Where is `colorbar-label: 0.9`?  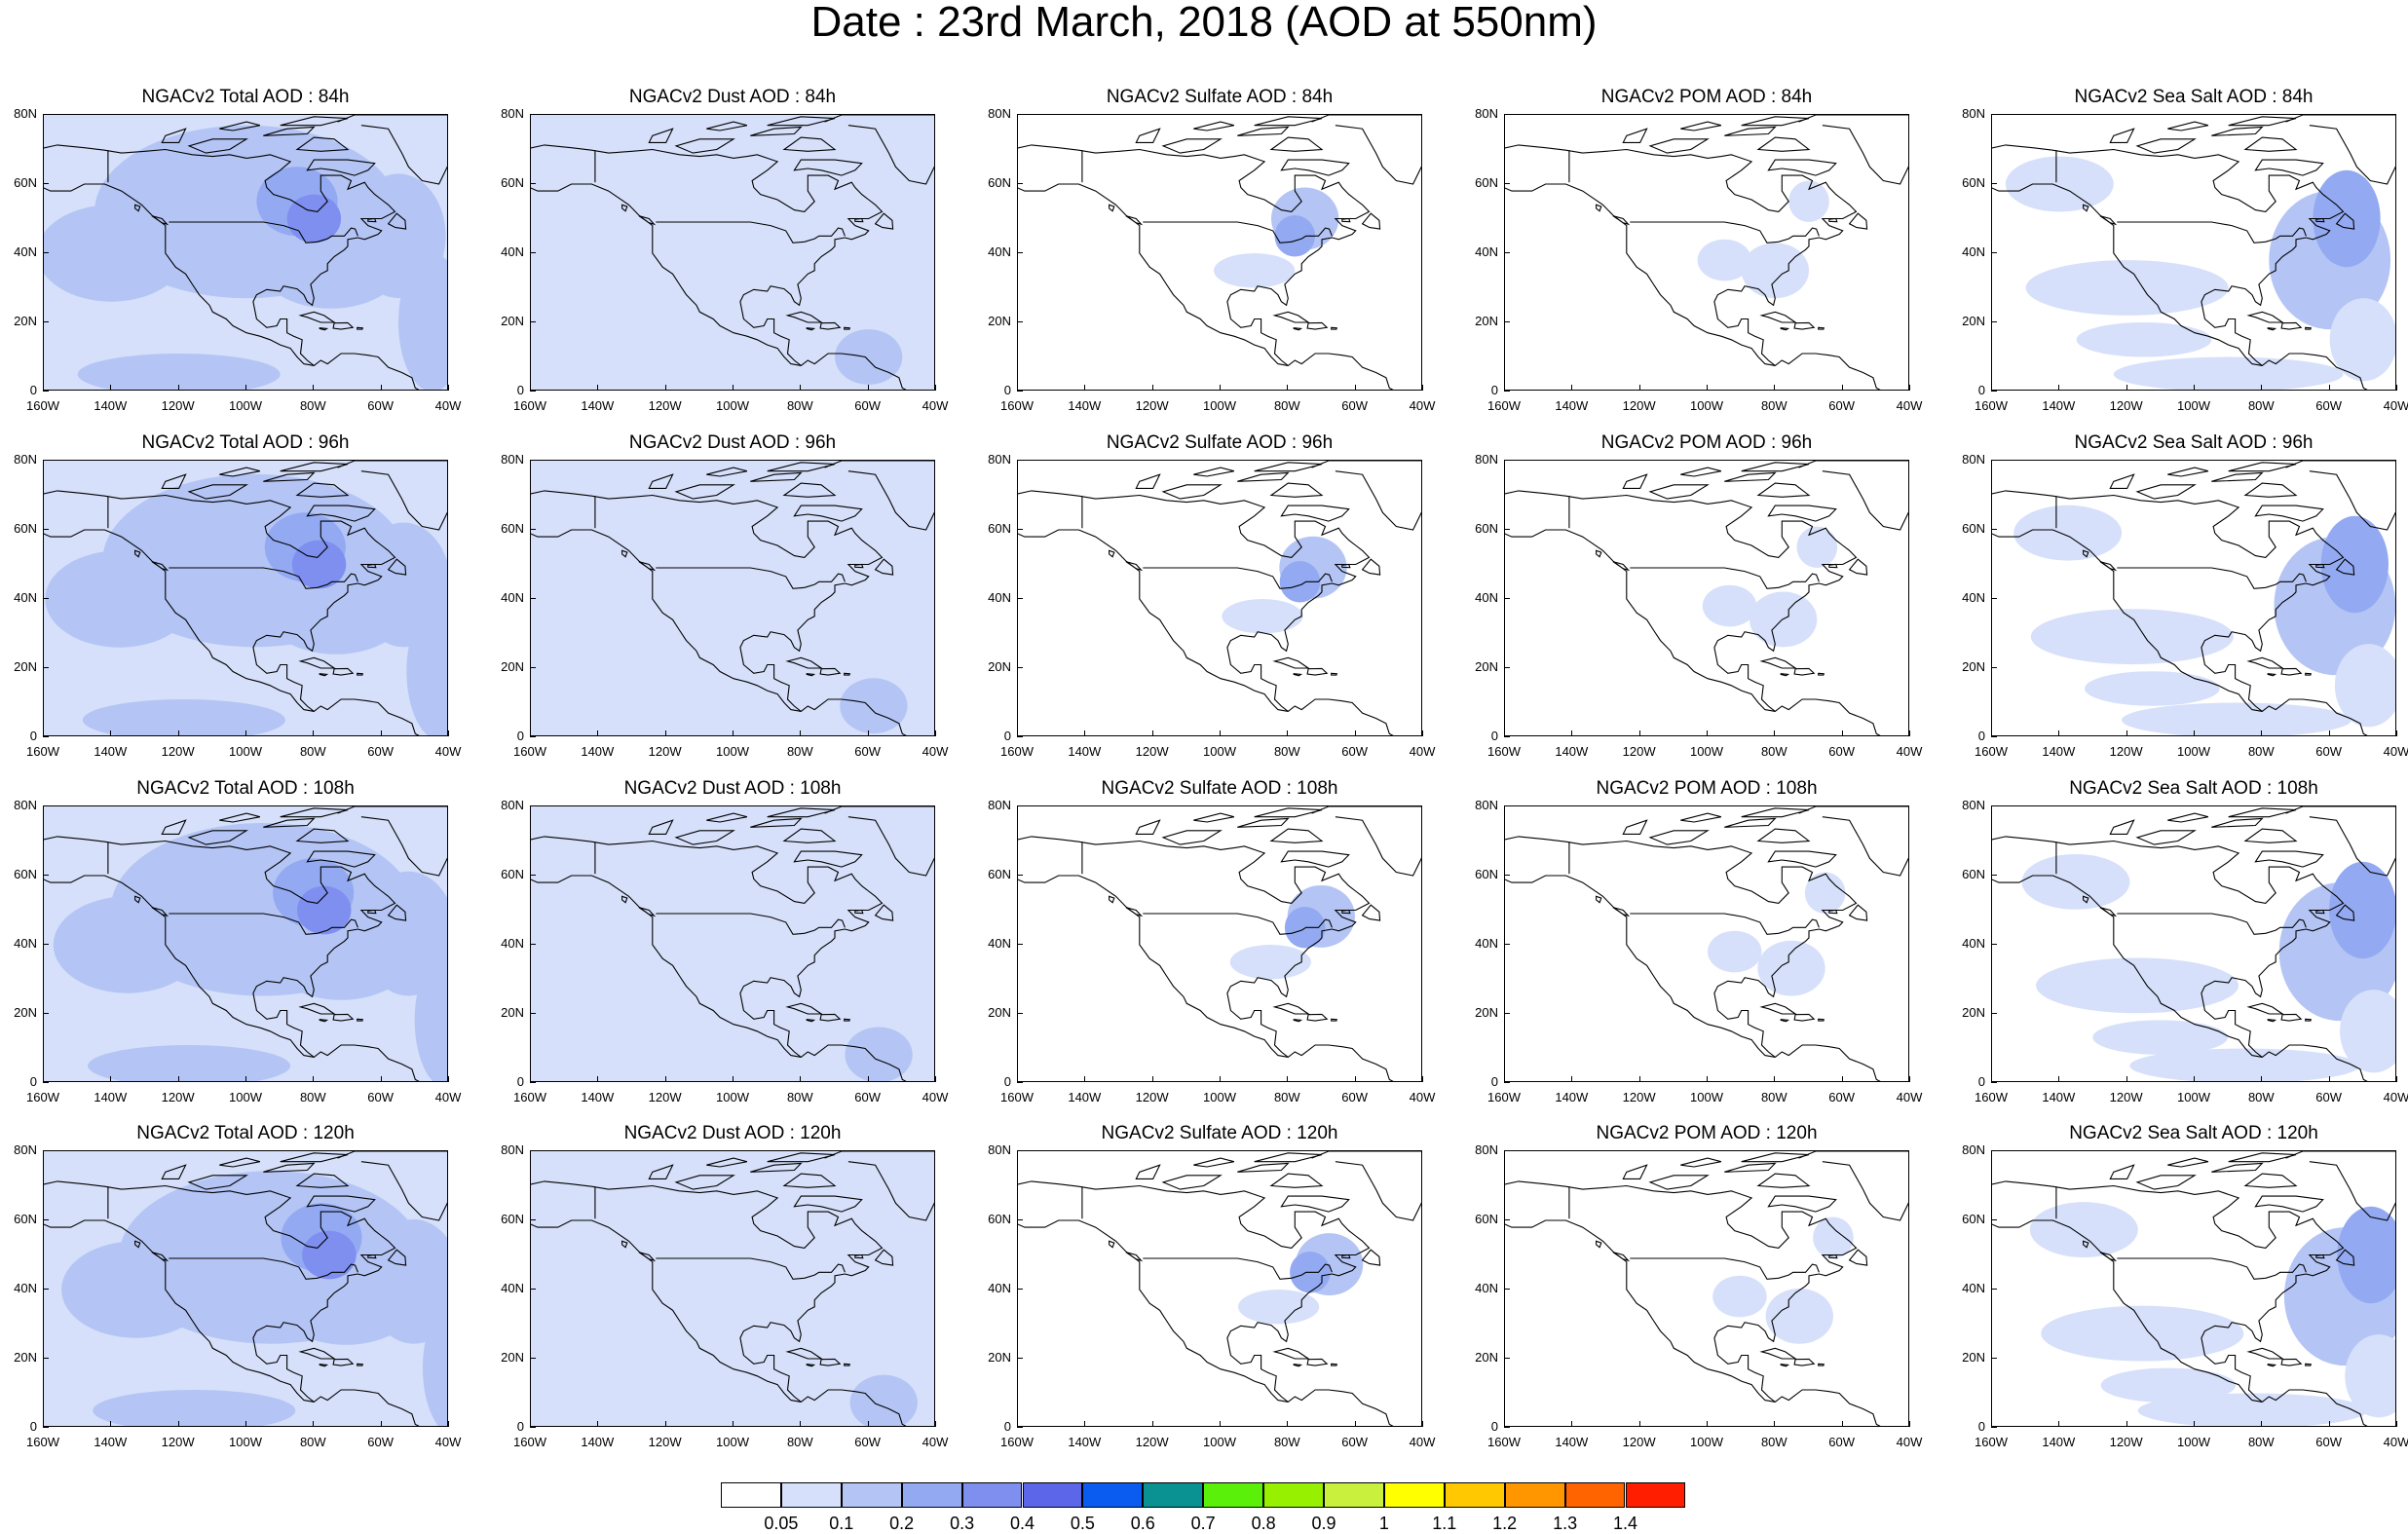
colorbar-label: 0.9 is located at coordinates (1323, 1523).